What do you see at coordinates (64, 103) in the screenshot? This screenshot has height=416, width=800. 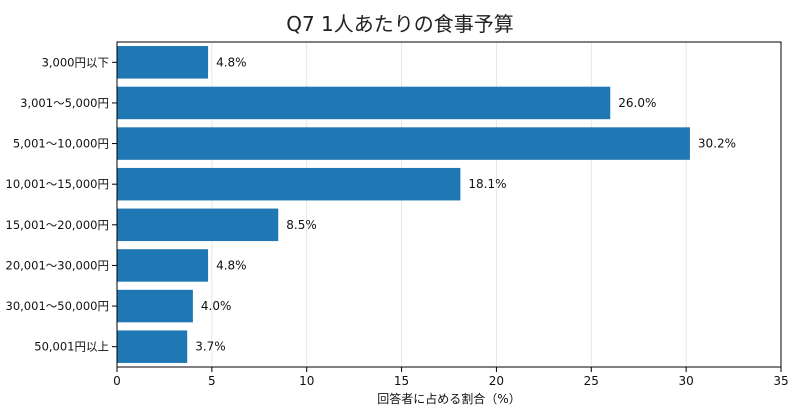 I see `y-tick-label: 3,001～5,000円` at bounding box center [64, 103].